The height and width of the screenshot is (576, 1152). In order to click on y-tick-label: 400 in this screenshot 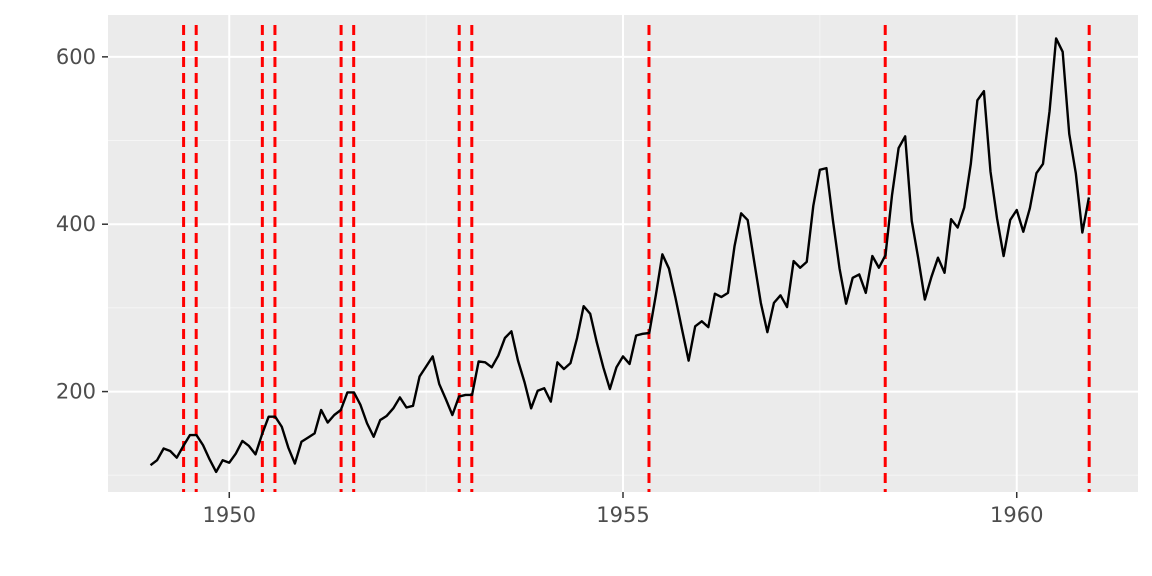, I will do `click(76, 224)`.